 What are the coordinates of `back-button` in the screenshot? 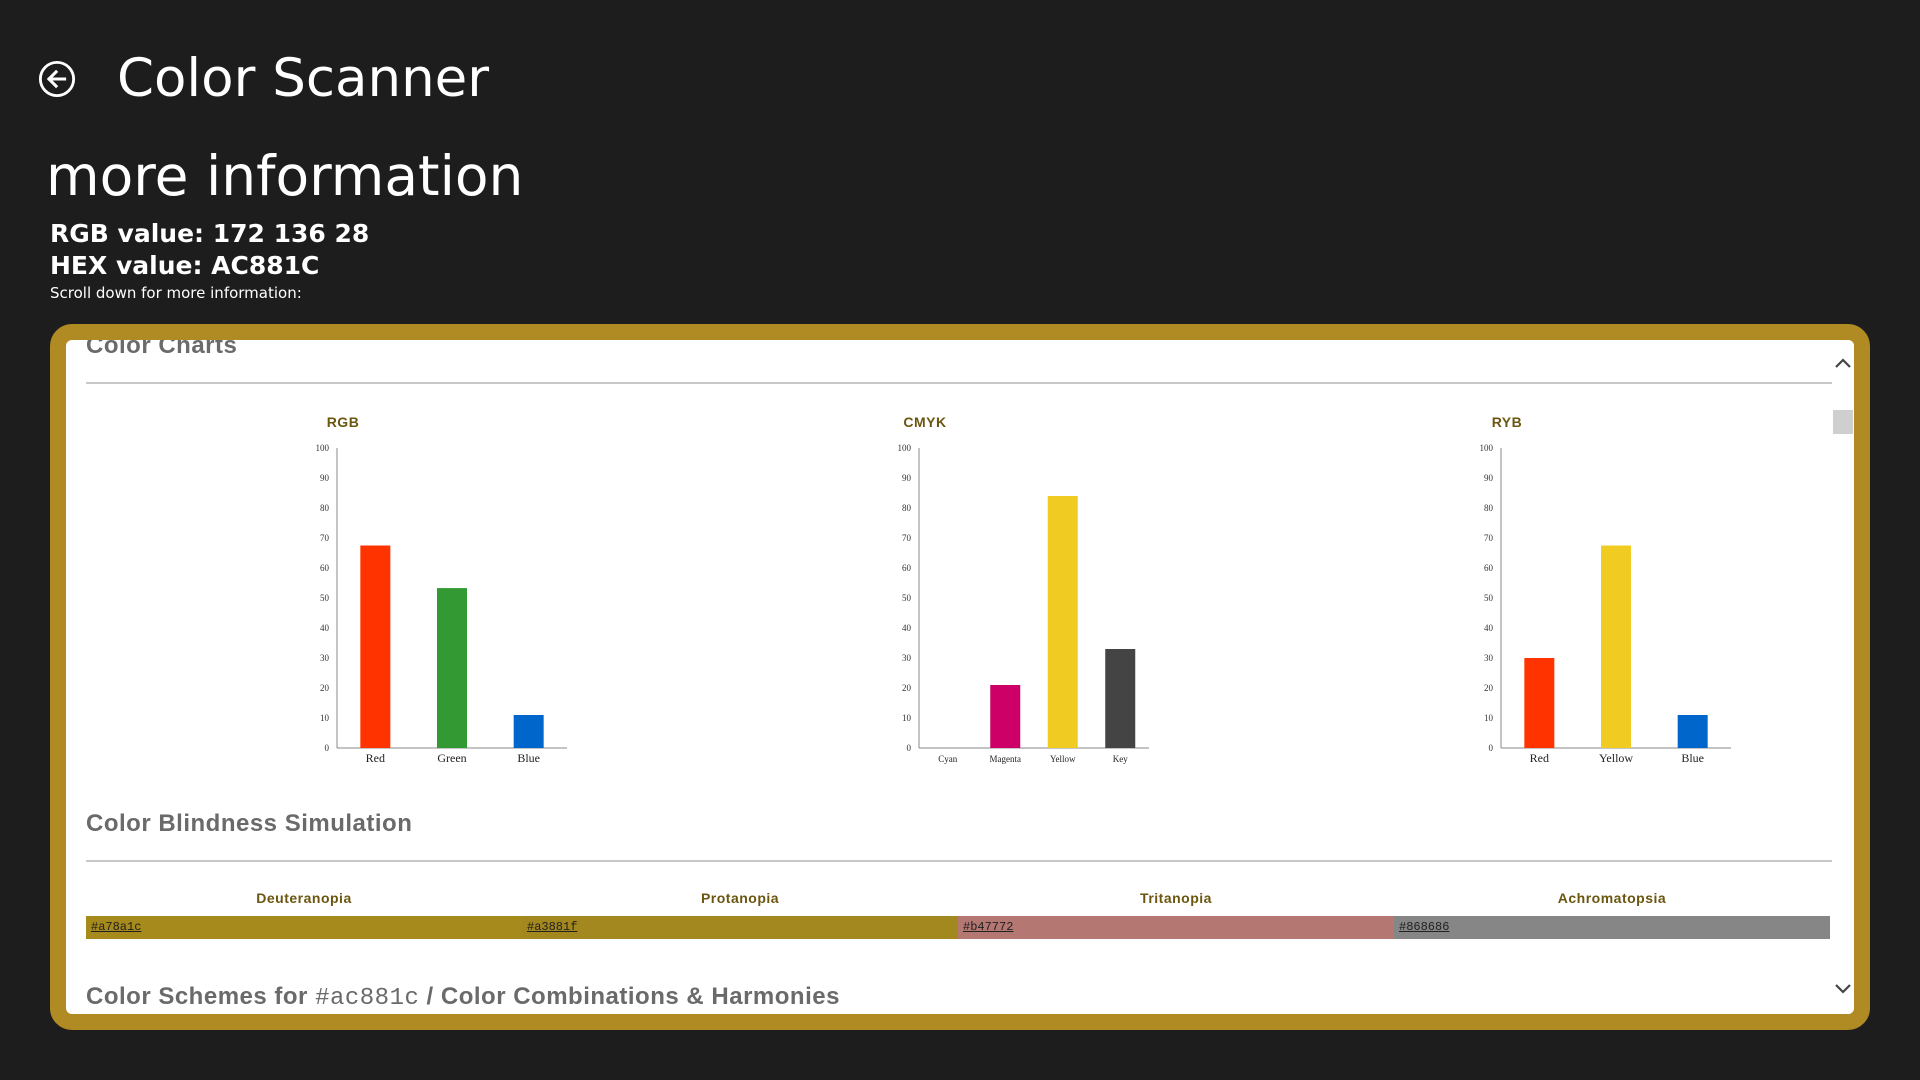 It's located at (57, 79).